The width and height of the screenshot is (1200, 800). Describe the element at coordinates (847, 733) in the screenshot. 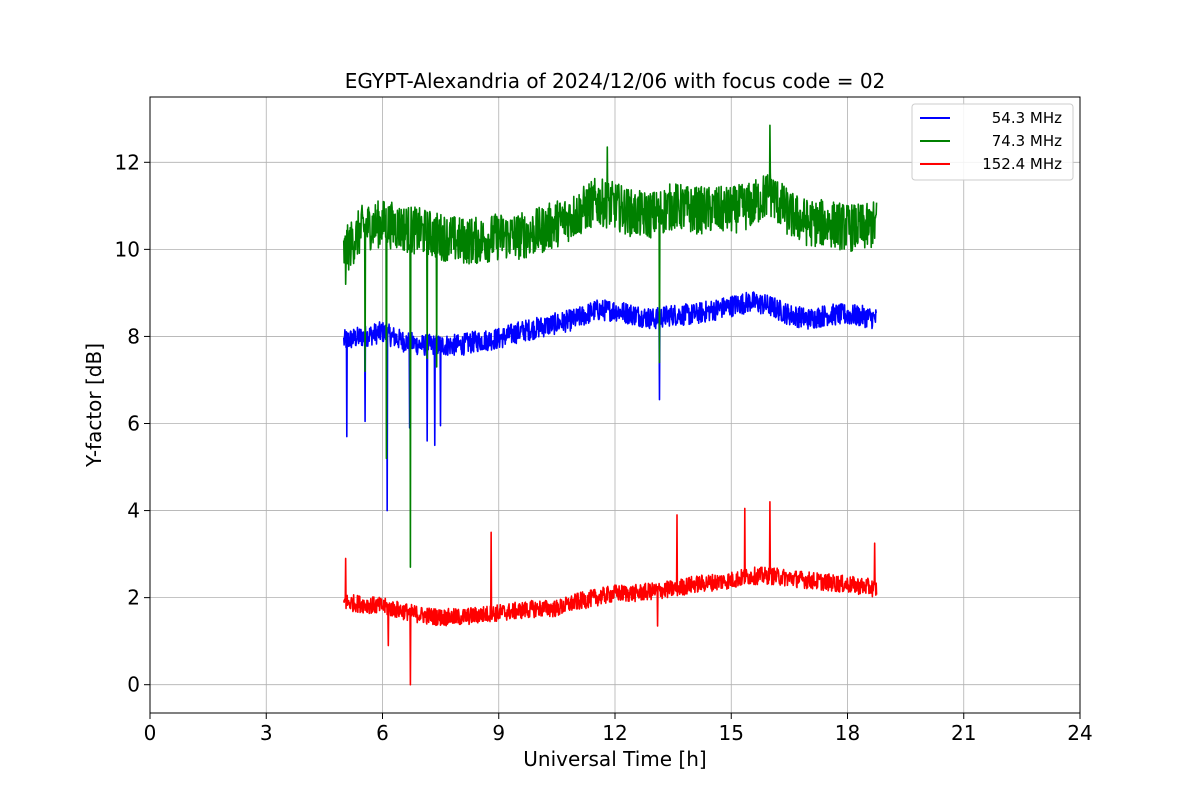

I see `x-tick-label: 18` at that location.